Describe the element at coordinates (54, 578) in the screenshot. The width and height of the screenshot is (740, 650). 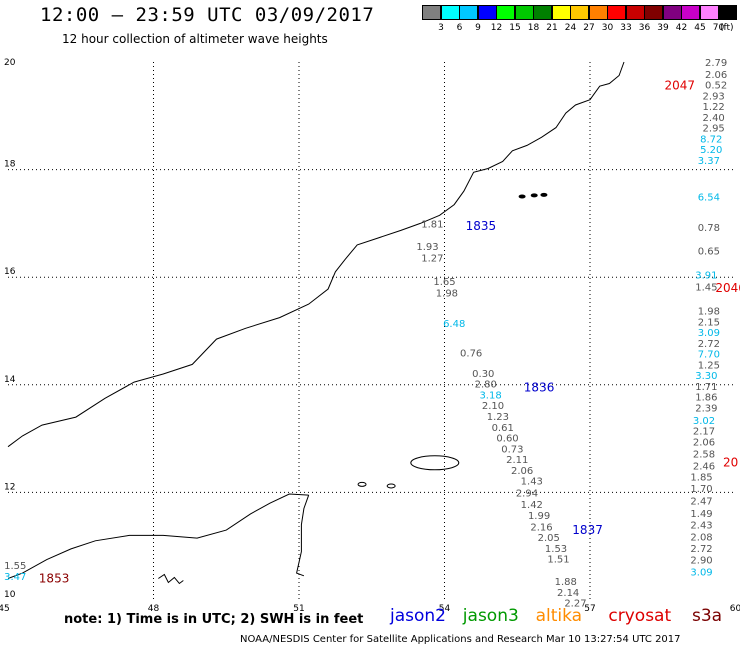
I see `pass-time-label: 1853` at that location.